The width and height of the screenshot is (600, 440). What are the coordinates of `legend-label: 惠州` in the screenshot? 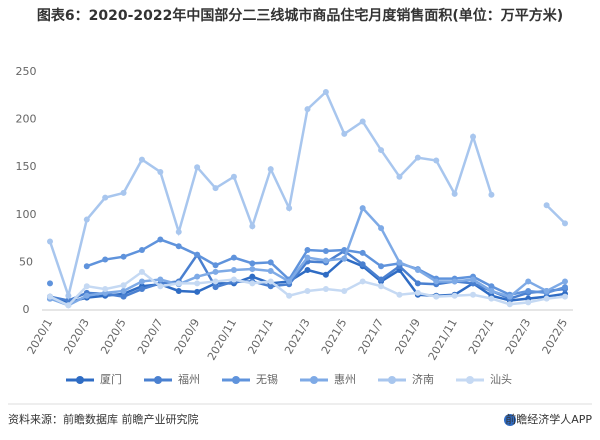 It's located at (345, 379).